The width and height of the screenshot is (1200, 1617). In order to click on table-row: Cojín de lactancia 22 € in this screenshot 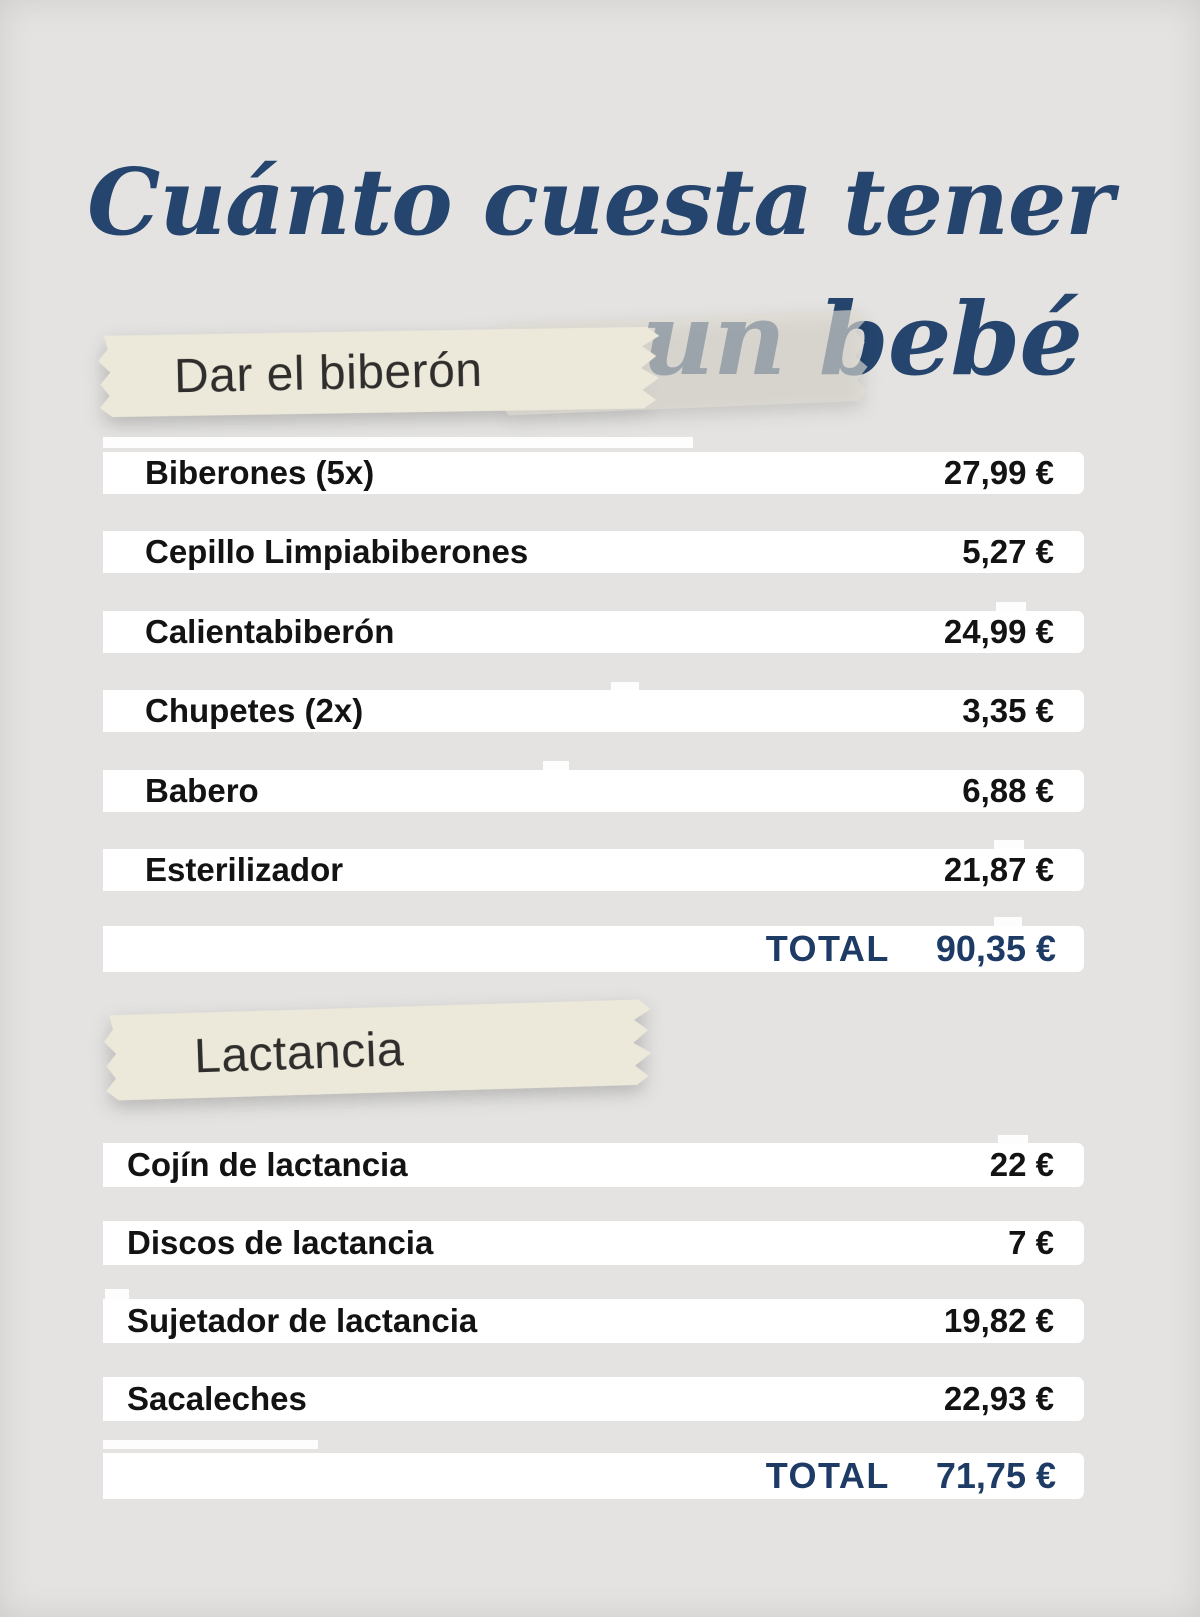, I will do `click(593, 1161)`.